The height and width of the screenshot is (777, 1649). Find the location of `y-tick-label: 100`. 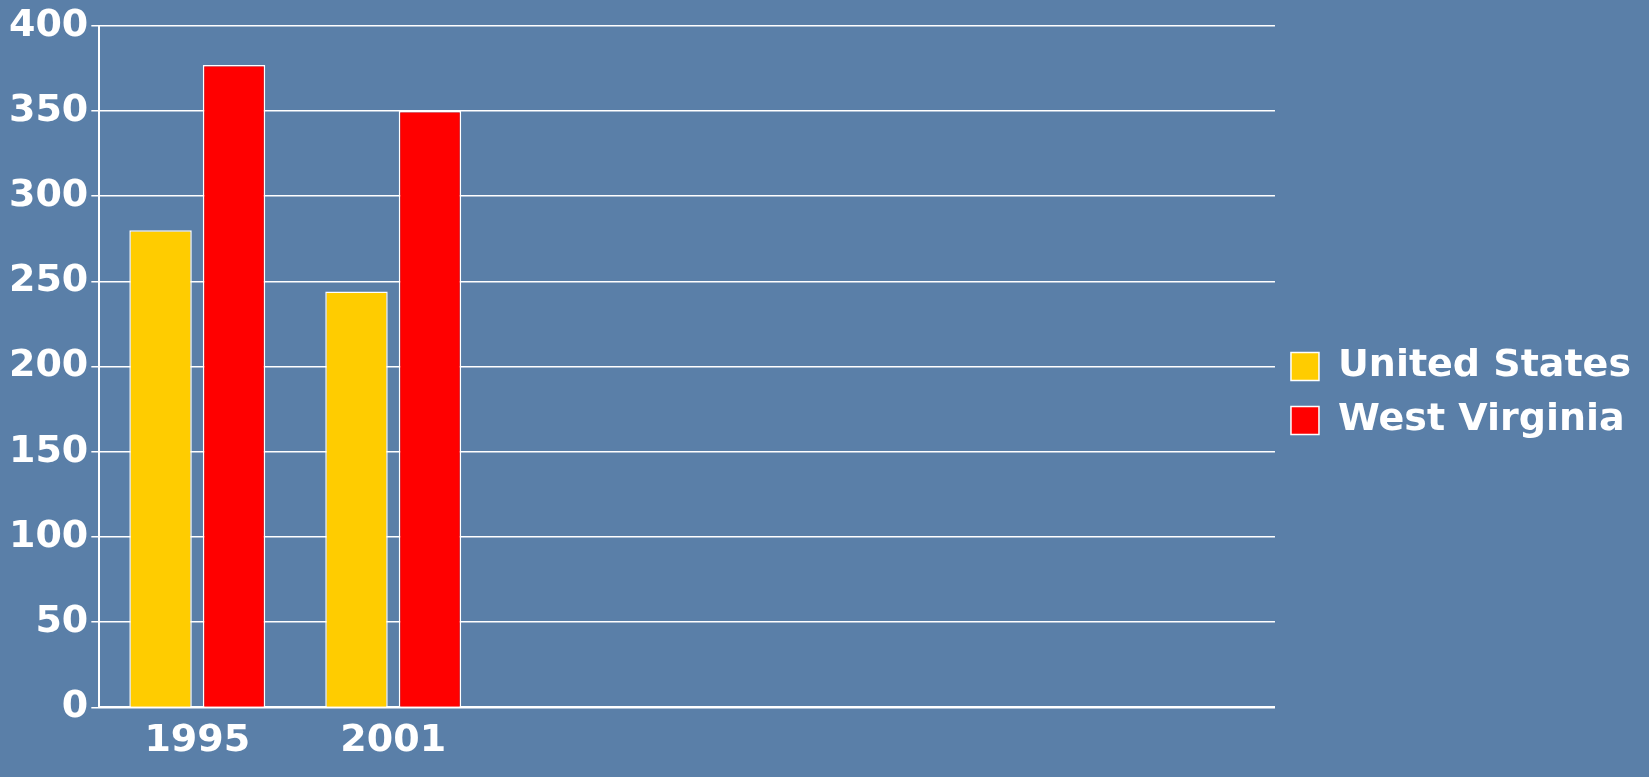

y-tick-label: 100 is located at coordinates (48, 533).